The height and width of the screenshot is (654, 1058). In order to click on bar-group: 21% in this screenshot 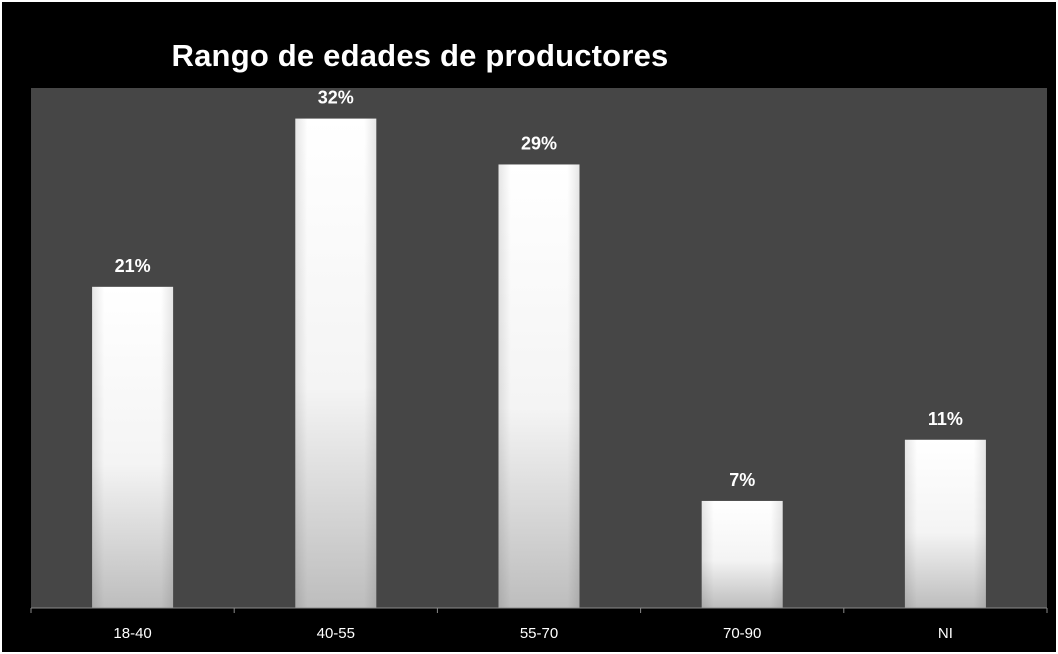, I will do `click(133, 432)`.